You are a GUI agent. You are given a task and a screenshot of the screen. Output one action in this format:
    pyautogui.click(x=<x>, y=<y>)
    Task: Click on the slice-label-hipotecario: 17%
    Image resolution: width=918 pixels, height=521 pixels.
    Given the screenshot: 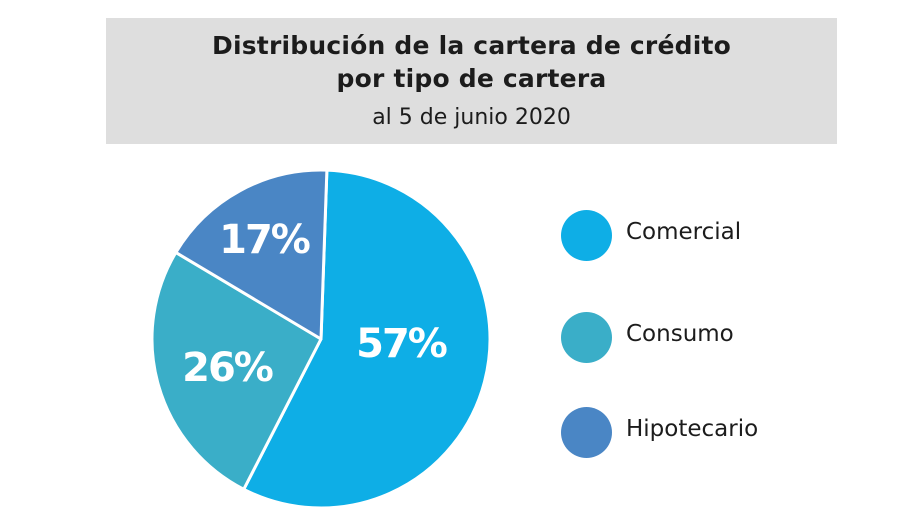 What is the action you would take?
    pyautogui.click(x=264, y=240)
    